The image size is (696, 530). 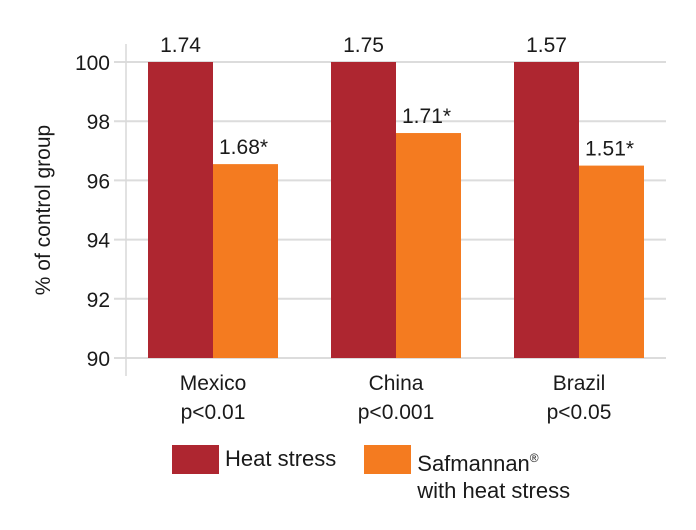 What do you see at coordinates (98, 122) in the screenshot?
I see `y-tick-label: 98` at bounding box center [98, 122].